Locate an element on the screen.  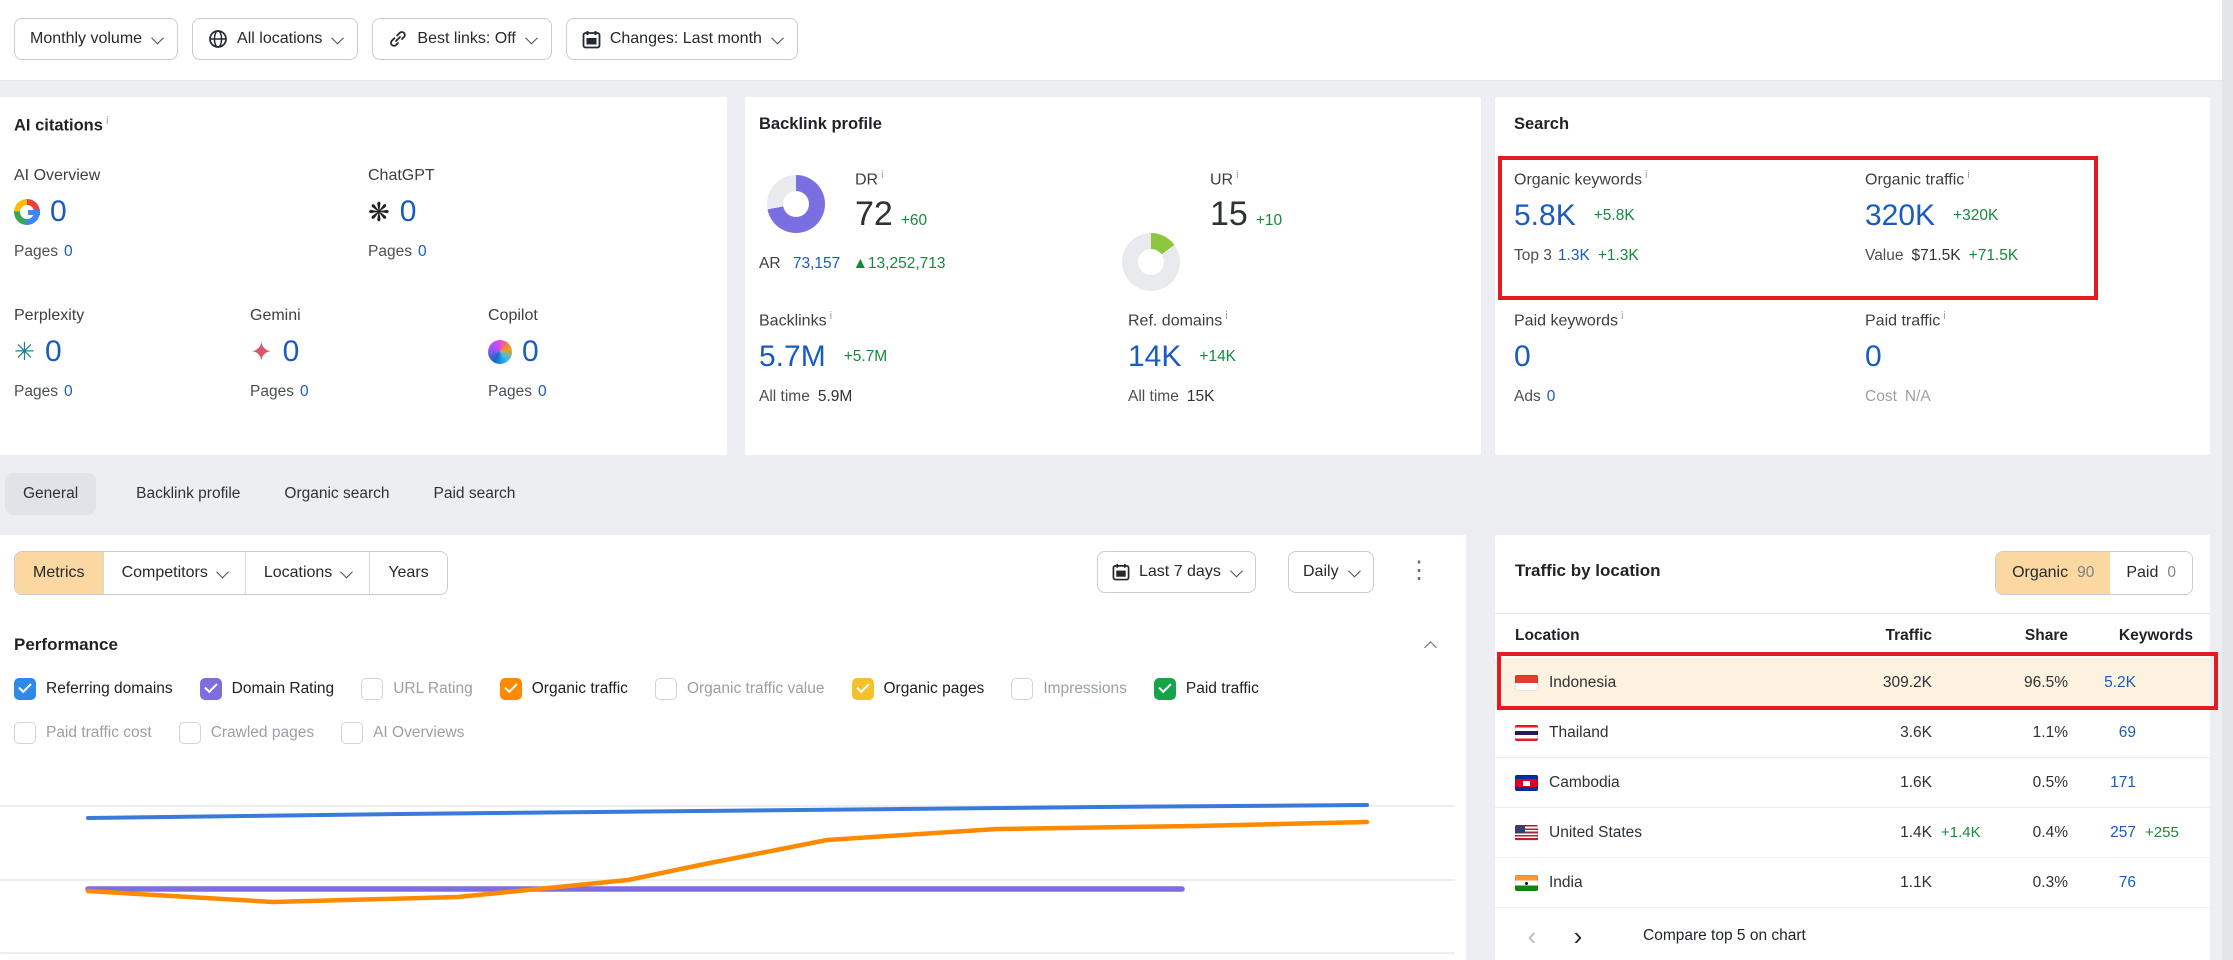
collapse-chevron-up-icon is located at coordinates (1430, 647).